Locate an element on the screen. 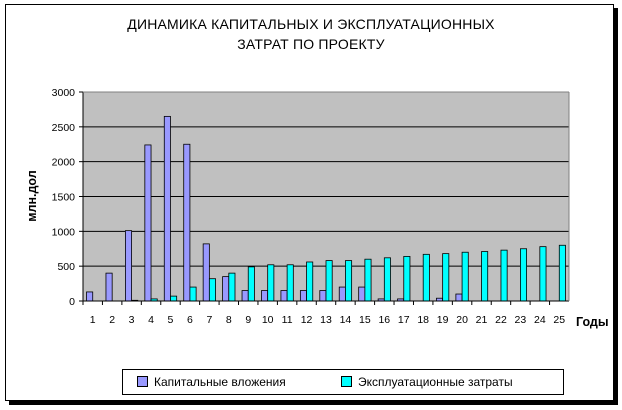  x-tick-label: 16 is located at coordinates (384, 320).